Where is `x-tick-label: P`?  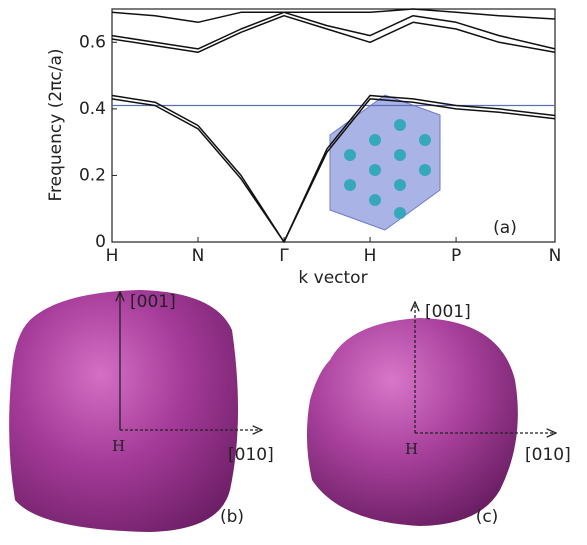 x-tick-label: P is located at coordinates (456, 256).